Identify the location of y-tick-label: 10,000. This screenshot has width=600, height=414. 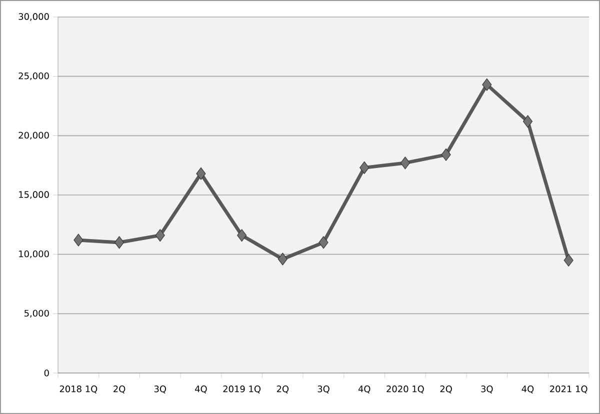
(34, 254).